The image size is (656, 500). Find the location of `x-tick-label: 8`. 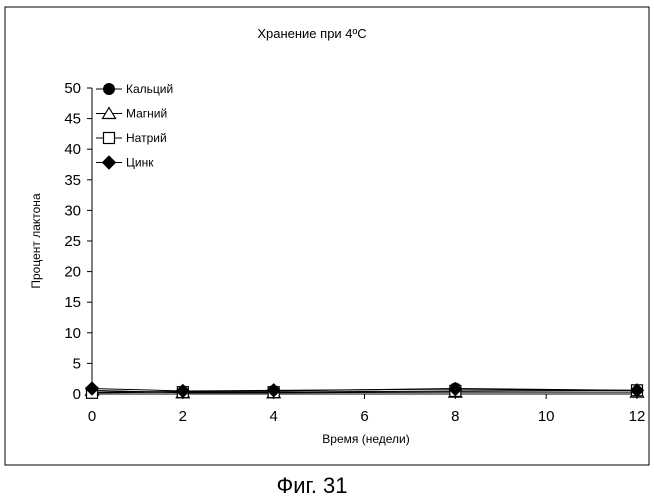

x-tick-label: 8 is located at coordinates (455, 416).